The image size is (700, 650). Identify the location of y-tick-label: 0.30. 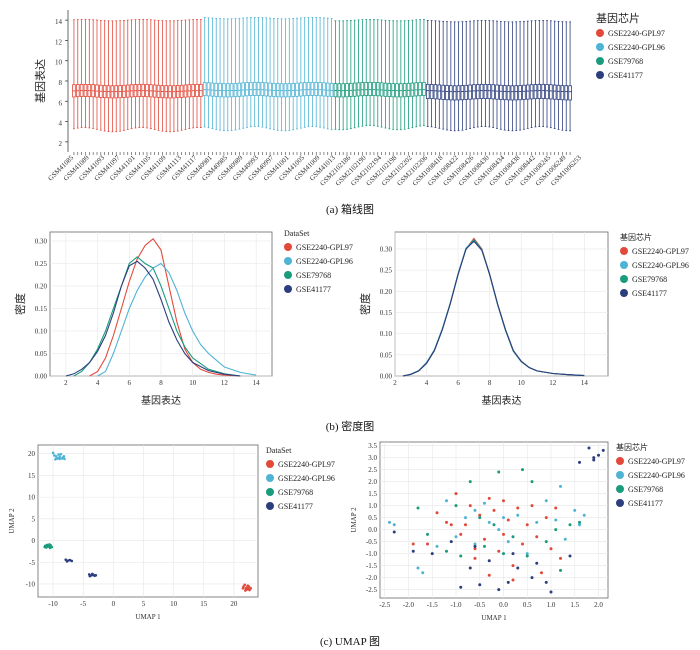
(41, 242).